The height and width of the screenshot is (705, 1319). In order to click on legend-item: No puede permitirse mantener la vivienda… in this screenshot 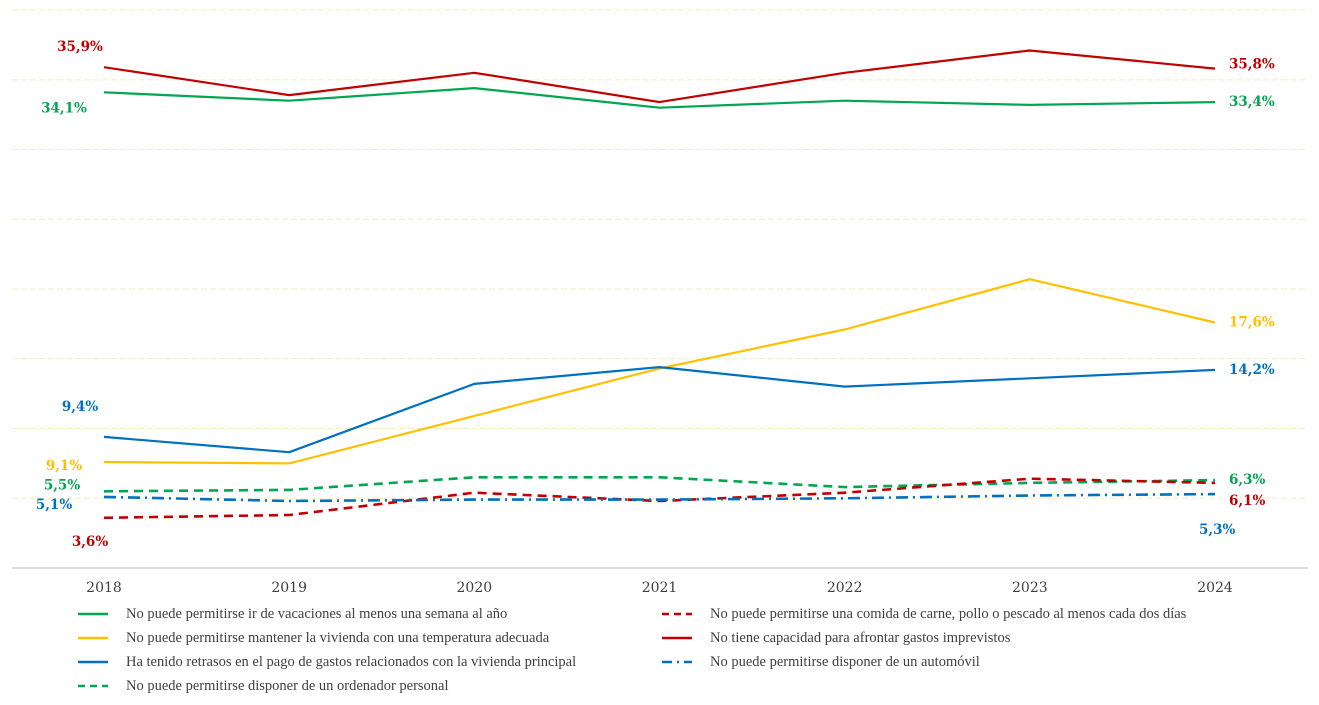, I will do `click(313, 638)`.